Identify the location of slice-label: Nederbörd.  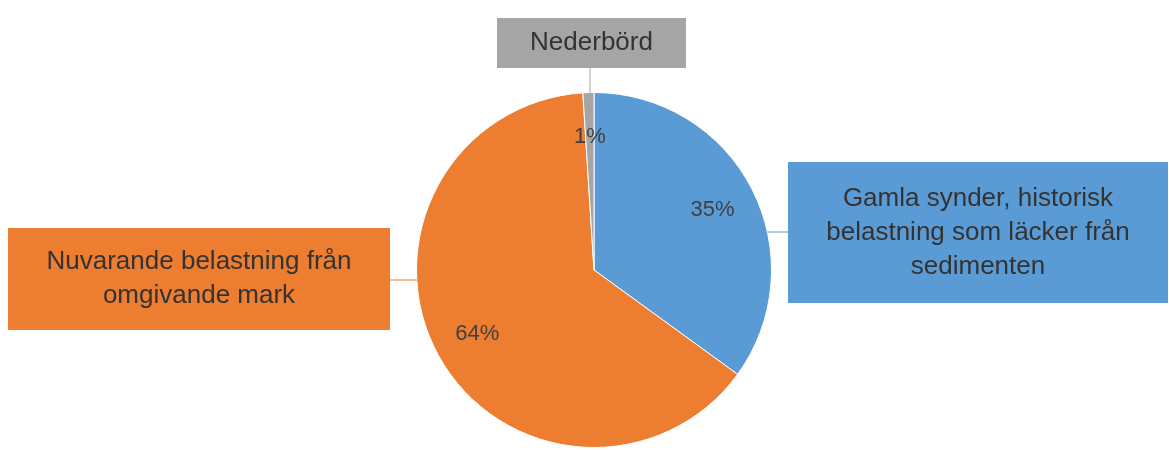
(591, 41).